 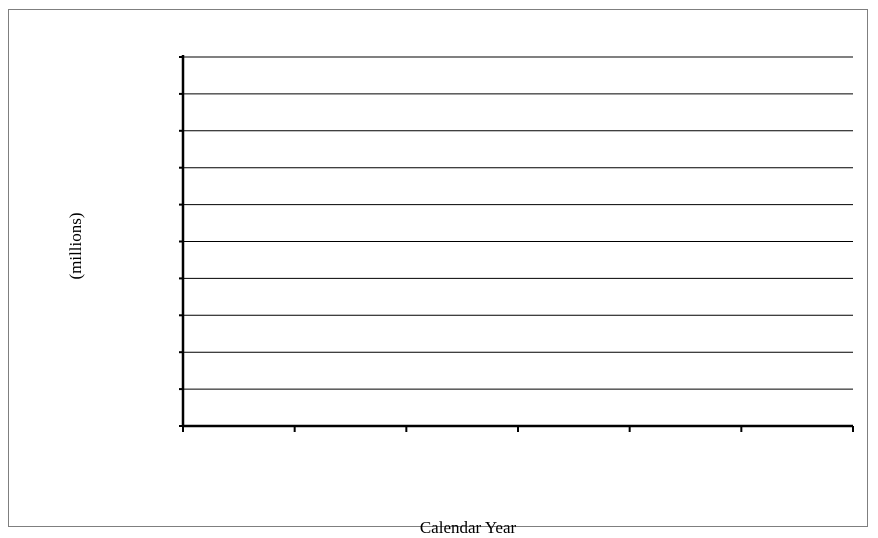 I want to click on x-axis-label: Calendar Year, so click(x=468, y=527).